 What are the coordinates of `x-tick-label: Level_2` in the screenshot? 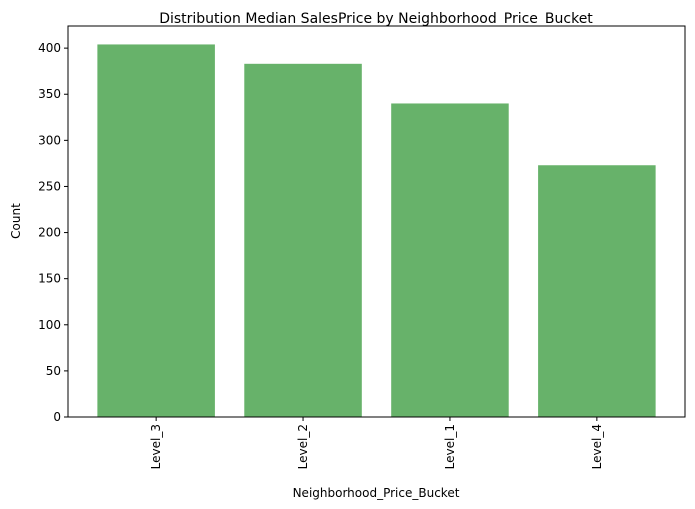 It's located at (303, 446).